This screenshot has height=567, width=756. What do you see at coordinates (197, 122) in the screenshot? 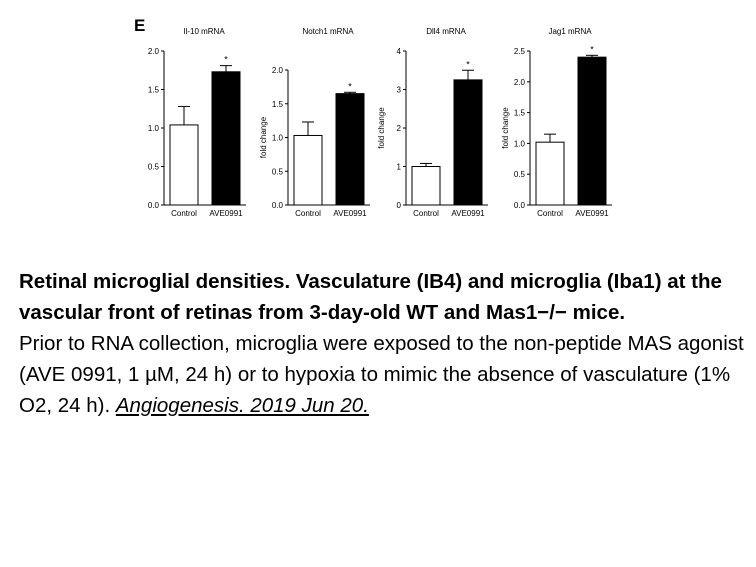
I see `chart-svg: Il-10 mRNA 0.0 0.5 1.0 1.5 2.0 Control * AVE0991` at bounding box center [197, 122].